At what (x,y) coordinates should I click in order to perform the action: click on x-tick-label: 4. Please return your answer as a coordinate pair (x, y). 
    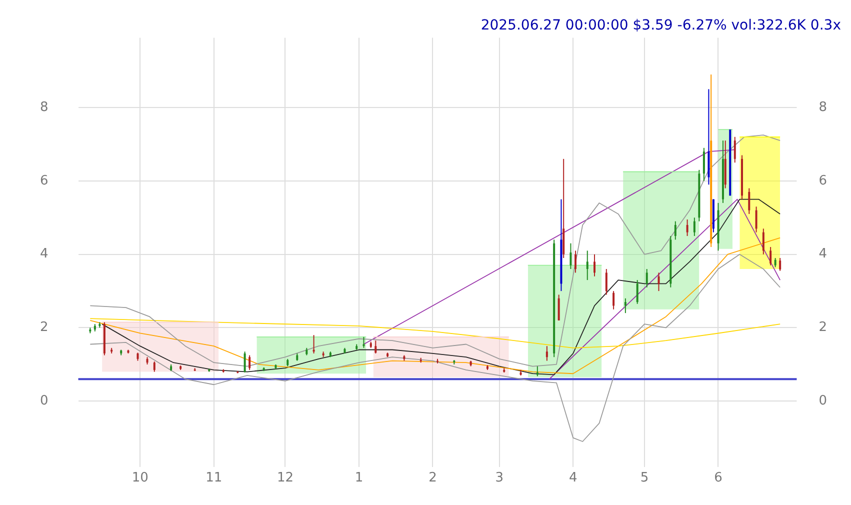
    Looking at the image, I should click on (573, 478).